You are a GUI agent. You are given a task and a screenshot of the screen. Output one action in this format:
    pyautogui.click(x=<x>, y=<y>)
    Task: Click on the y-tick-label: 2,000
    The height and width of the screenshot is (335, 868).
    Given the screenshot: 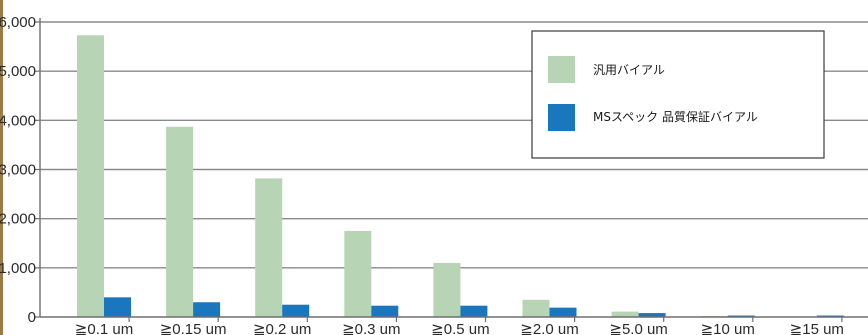 What is the action you would take?
    pyautogui.click(x=18, y=219)
    